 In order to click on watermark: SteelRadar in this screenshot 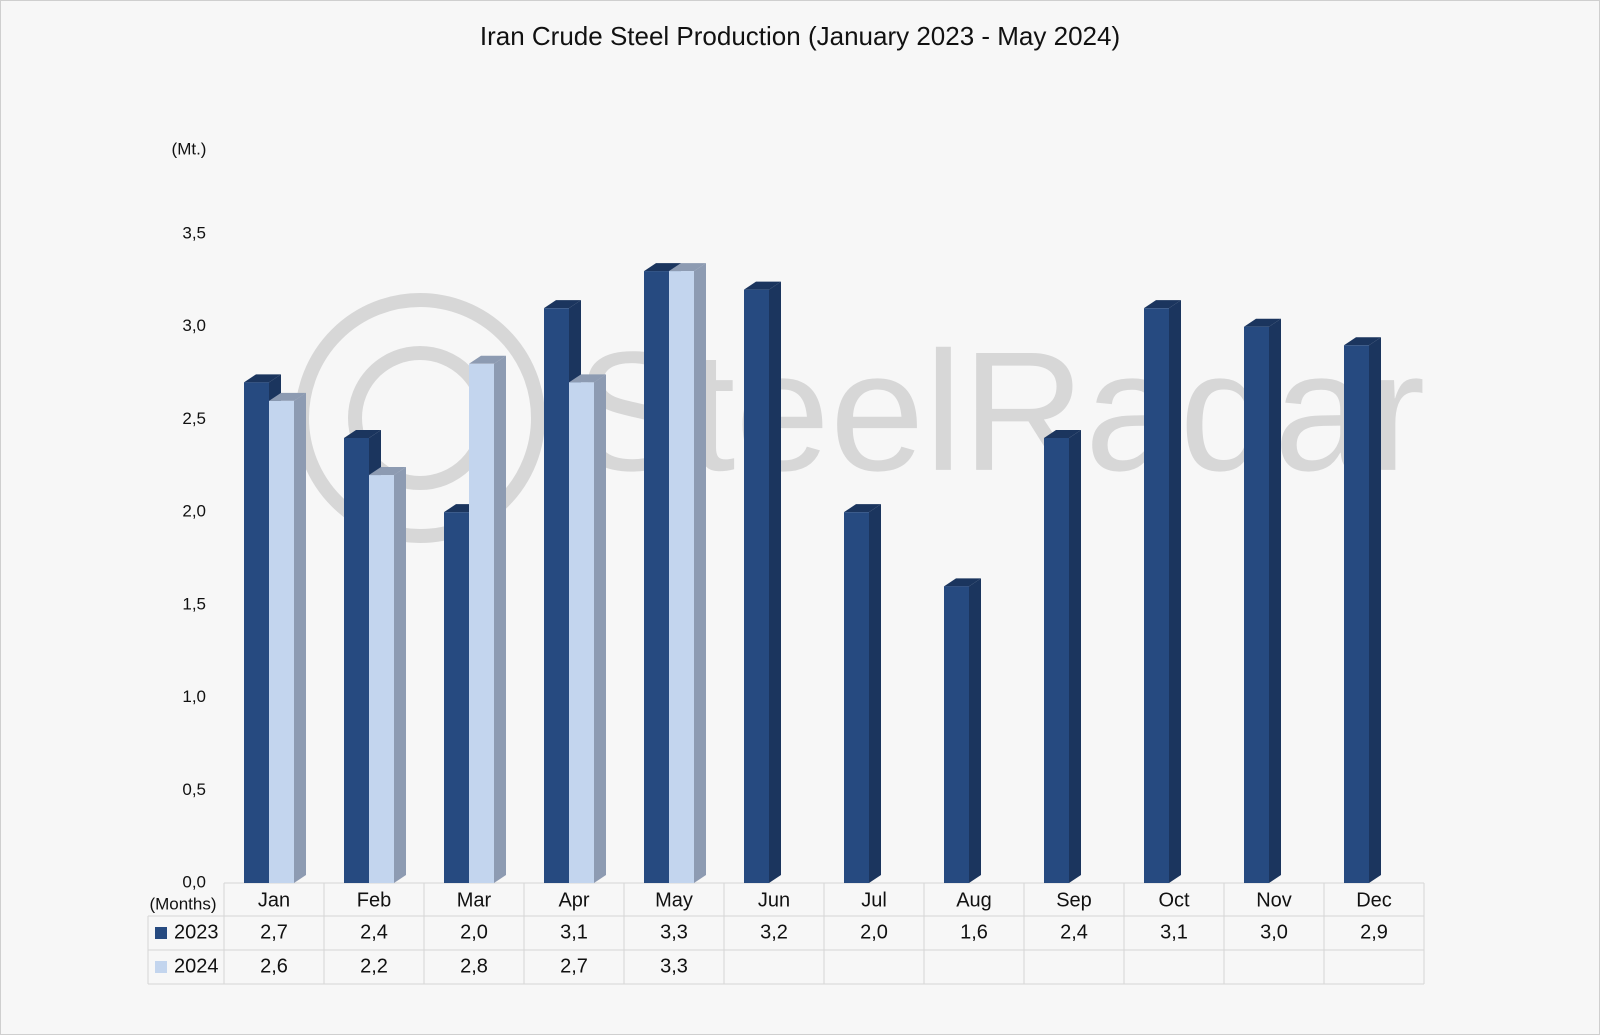, I will do `click(1000, 412)`.